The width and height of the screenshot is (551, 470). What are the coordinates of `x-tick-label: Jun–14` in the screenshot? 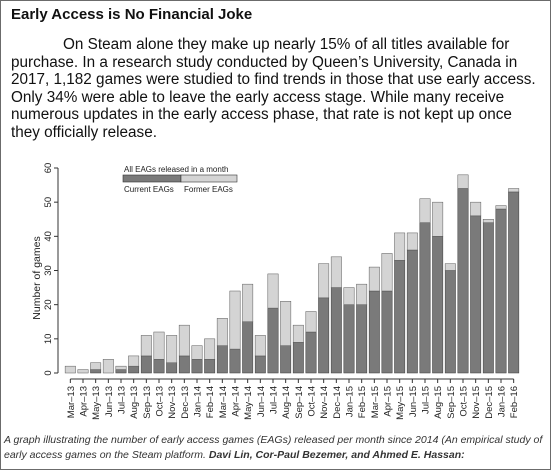 It's located at (261, 401).